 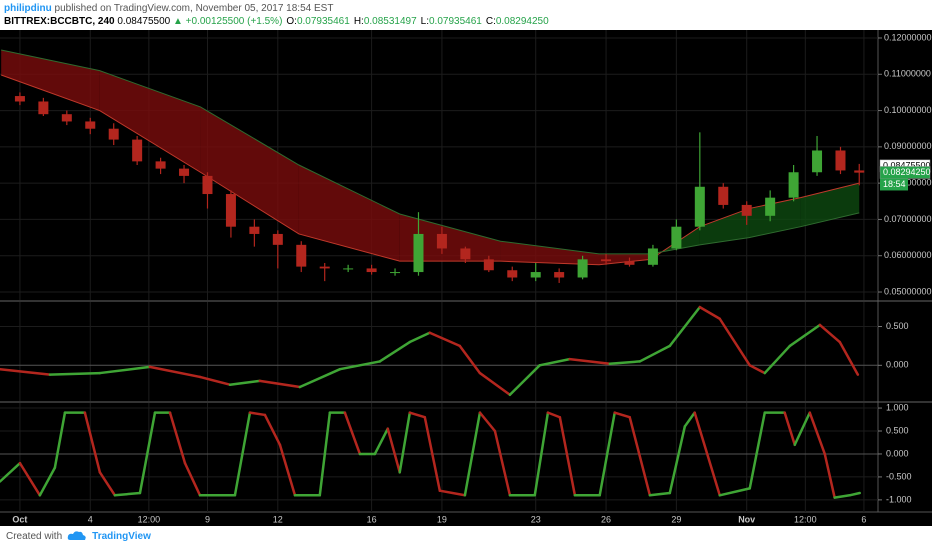 I want to click on y-tick-label: 0.07000000, so click(x=908, y=219).